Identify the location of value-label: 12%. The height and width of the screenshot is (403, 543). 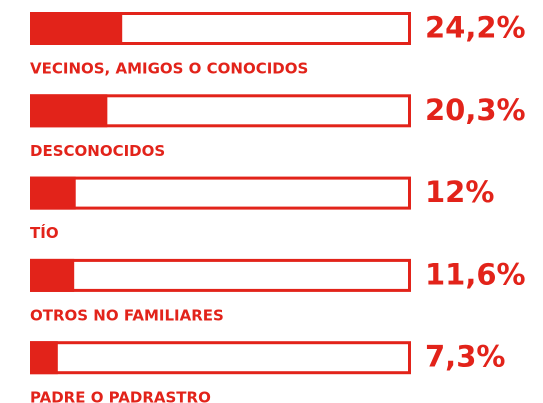
(459, 192).